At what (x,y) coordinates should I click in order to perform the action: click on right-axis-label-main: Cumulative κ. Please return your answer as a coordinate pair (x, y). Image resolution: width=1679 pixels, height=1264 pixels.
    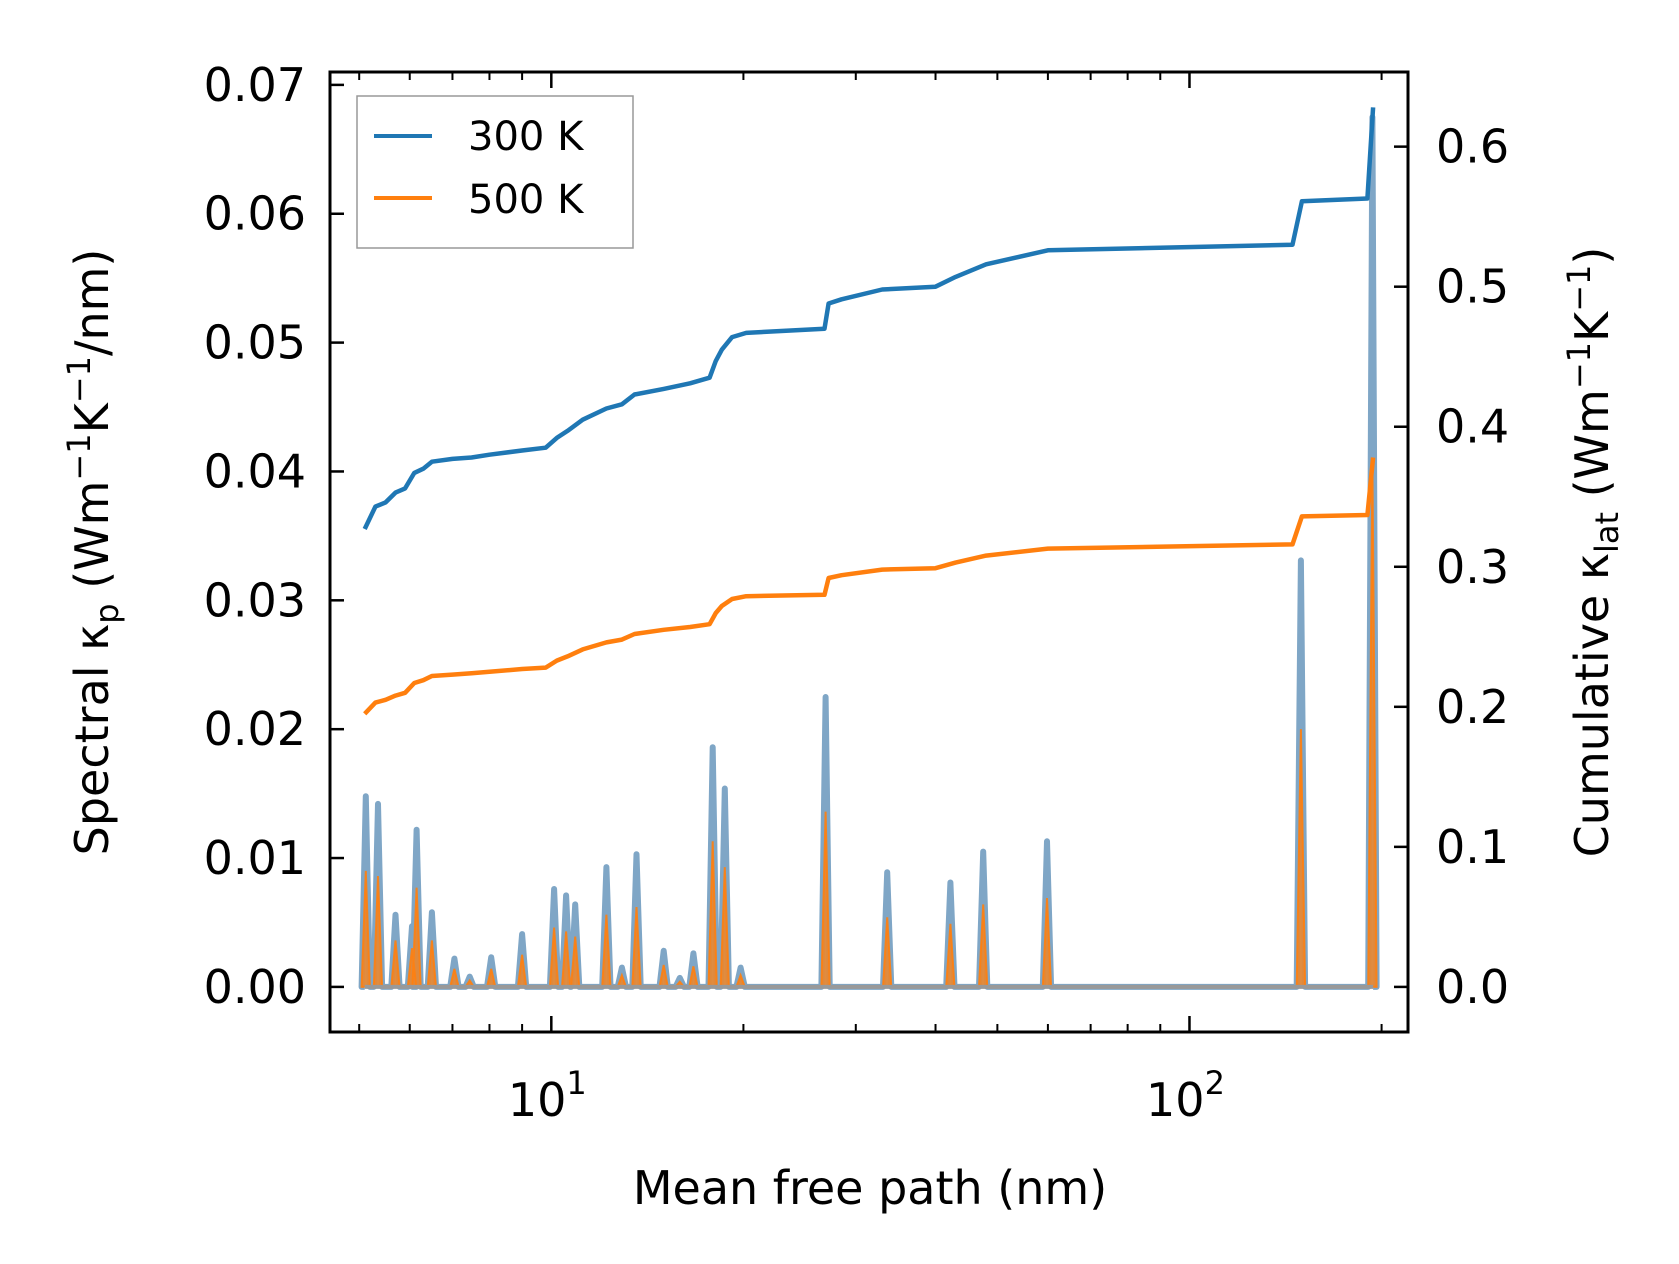
    Looking at the image, I should click on (1592, 705).